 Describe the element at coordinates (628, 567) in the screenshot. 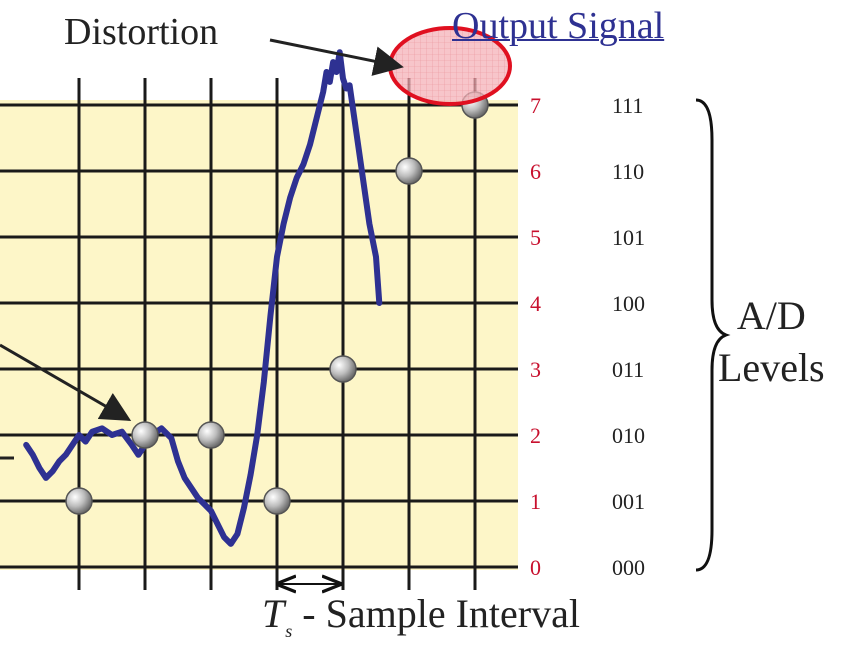

I see `level-code-0: 000` at that location.